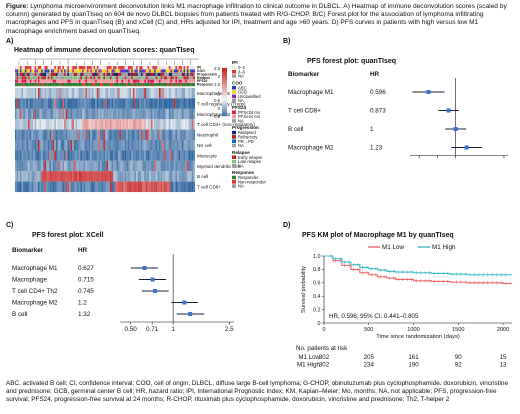 This screenshot has height=414, width=520. What do you see at coordinates (242, 67) in the screenshot?
I see `legend-item: 0–2` at bounding box center [242, 67].